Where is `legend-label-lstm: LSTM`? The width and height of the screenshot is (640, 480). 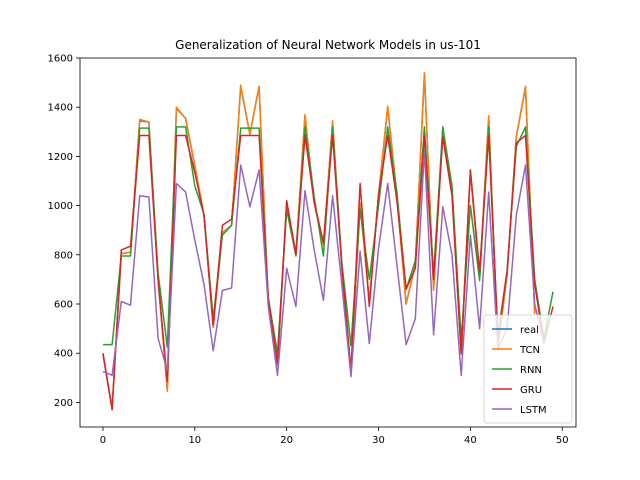
legend-label-lstm: LSTM is located at coordinates (533, 410).